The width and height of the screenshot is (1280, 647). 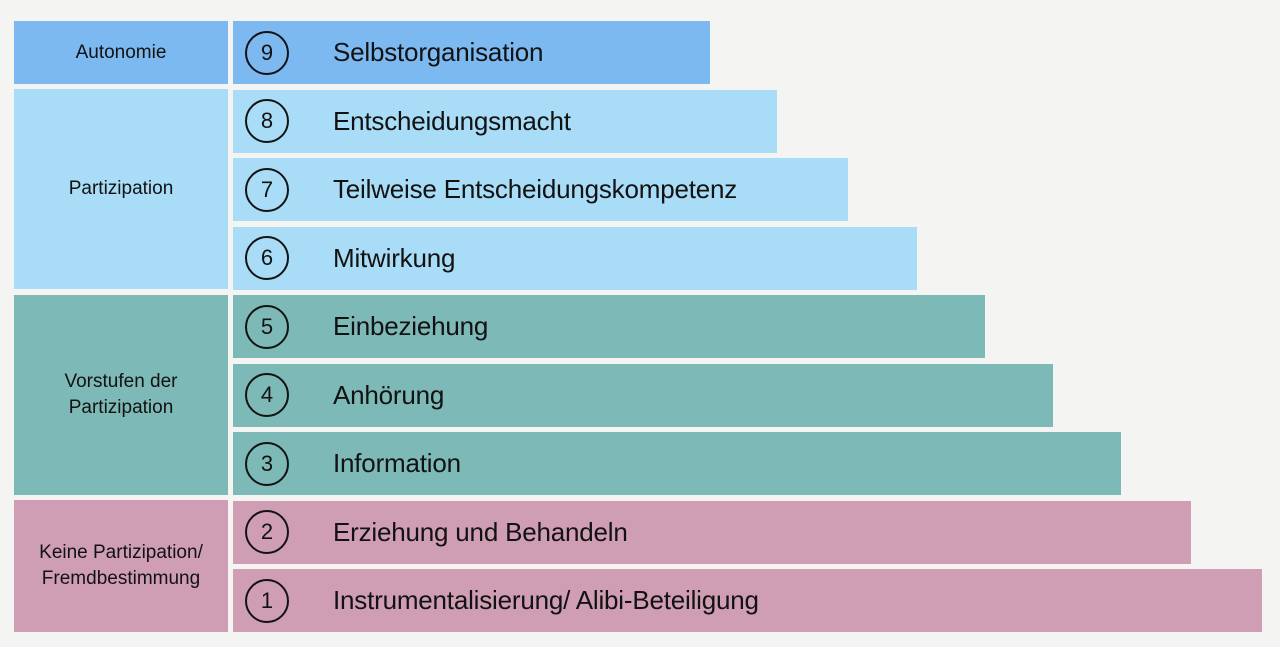 What do you see at coordinates (643, 395) in the screenshot?
I see `level-bar-4: 4 Anhörung` at bounding box center [643, 395].